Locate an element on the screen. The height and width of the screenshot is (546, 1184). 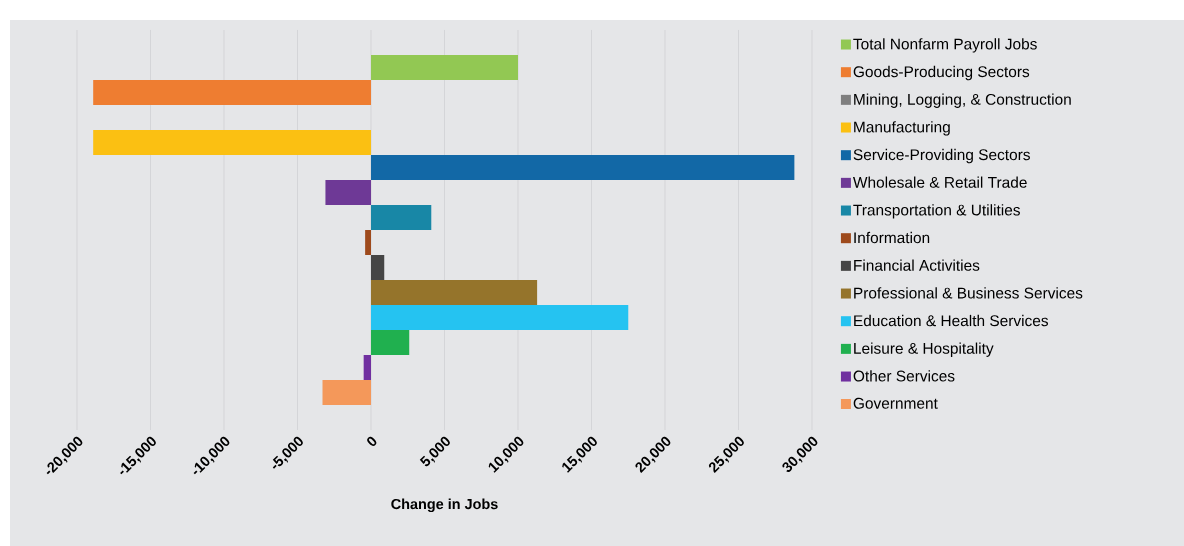
legend-label: Leisure & Hospitality is located at coordinates (924, 349).